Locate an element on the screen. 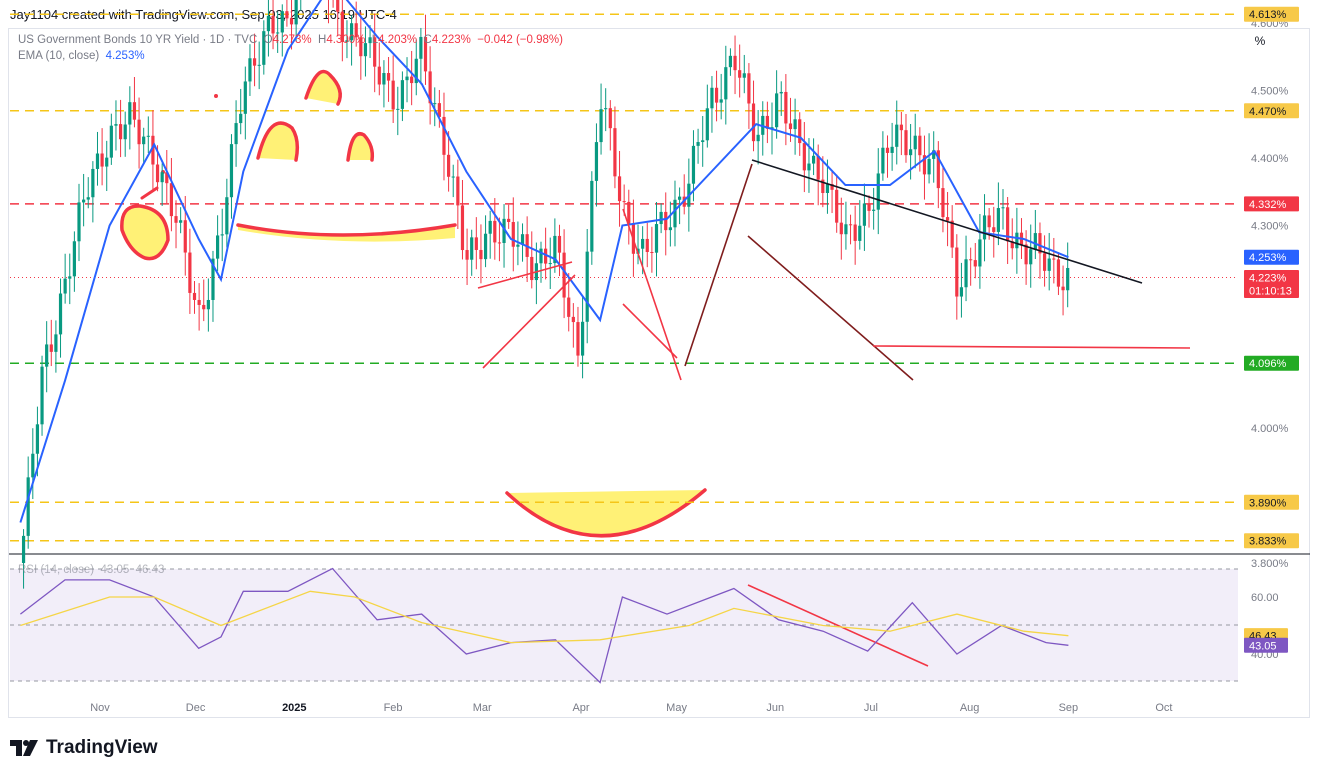 This screenshot has width=1320, height=776. level-badge-text: 4.096% is located at coordinates (1268, 364).